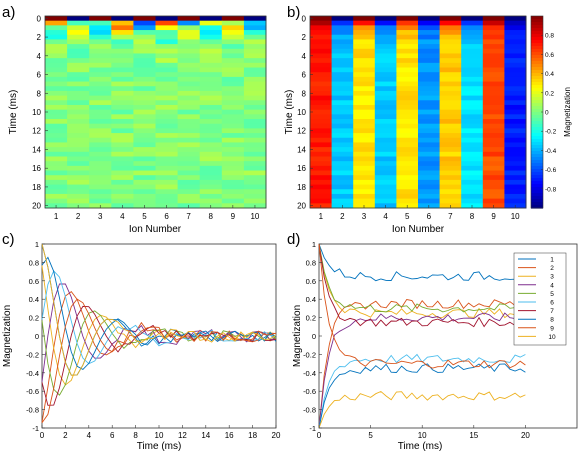  I want to click on x-tick-label: 1, so click(56, 216).